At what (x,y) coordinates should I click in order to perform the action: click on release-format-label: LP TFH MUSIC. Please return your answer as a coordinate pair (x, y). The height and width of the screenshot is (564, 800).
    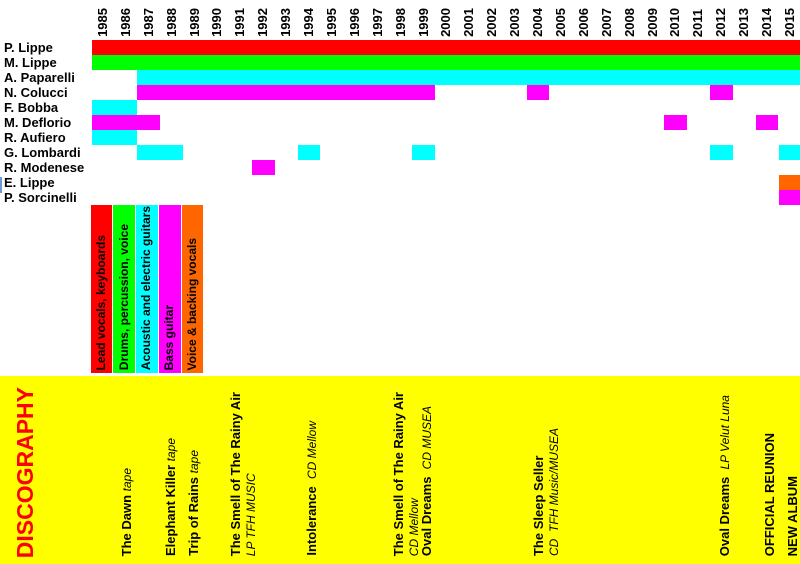
    Looking at the image, I should click on (251, 514).